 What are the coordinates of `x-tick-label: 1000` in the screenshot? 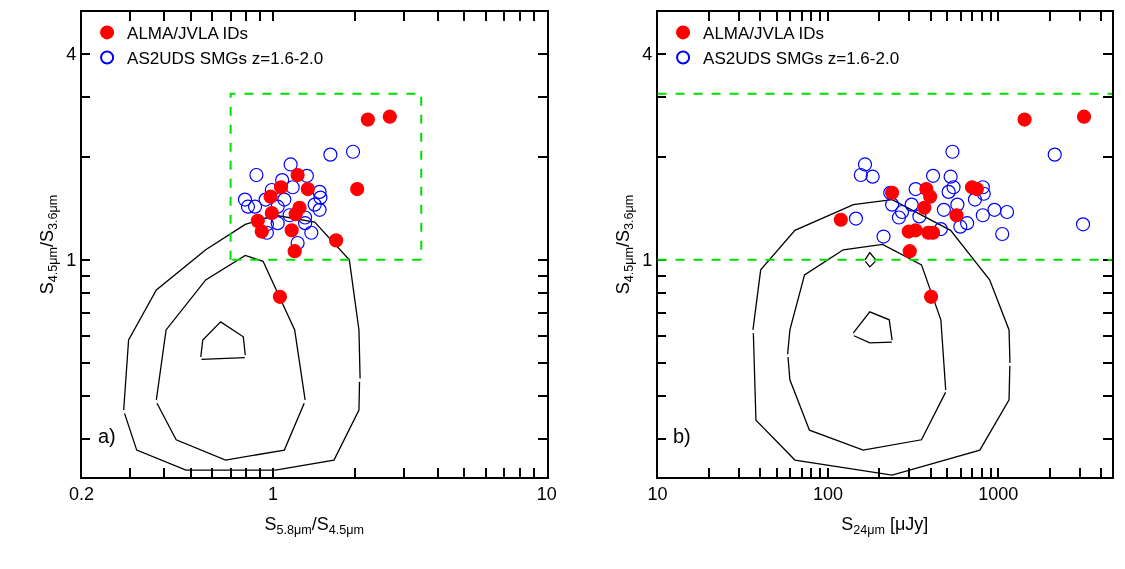 It's located at (998, 494).